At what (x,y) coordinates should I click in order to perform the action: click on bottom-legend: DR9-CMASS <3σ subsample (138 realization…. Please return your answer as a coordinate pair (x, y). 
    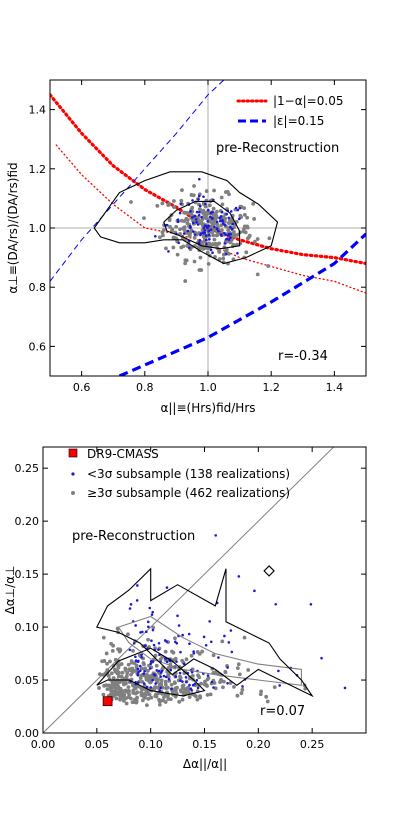
    Looking at the image, I should click on (179, 473).